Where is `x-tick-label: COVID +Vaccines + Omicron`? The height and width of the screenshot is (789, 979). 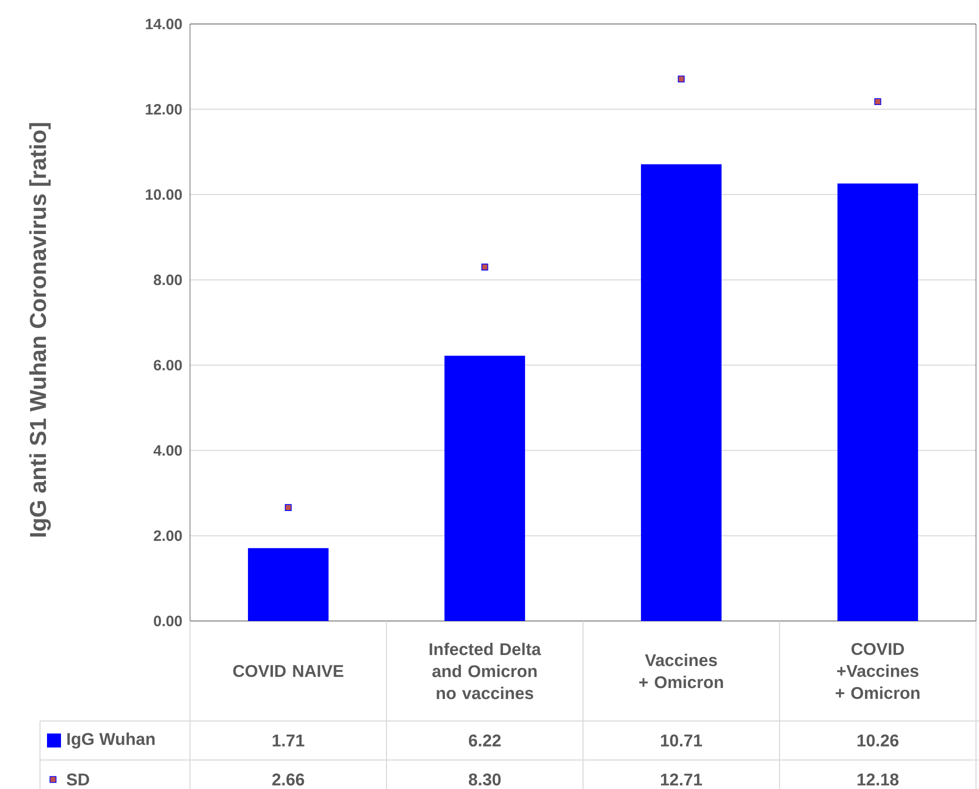 x-tick-label: COVID +Vaccines + Omicron is located at coordinates (878, 671).